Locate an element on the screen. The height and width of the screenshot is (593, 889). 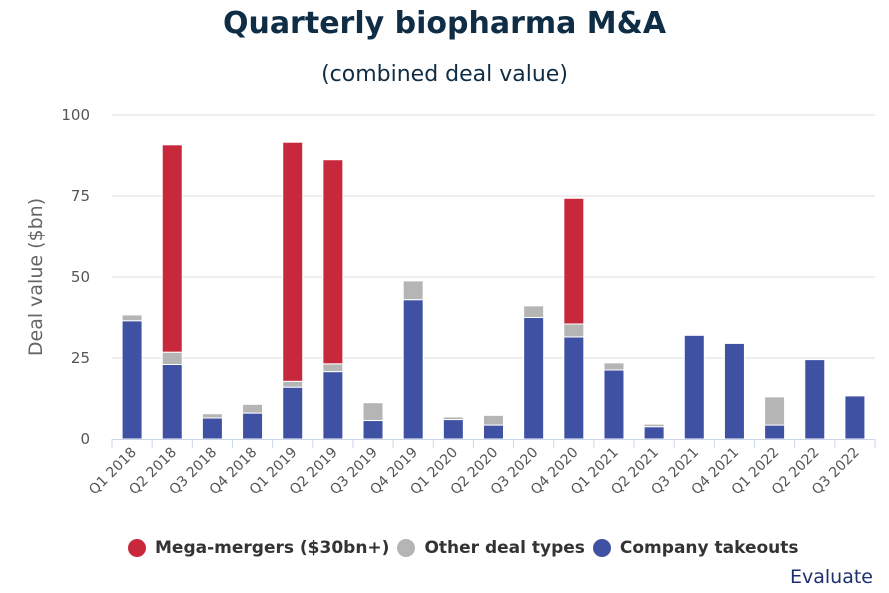
legend-item-company-takeouts: Company takeouts is located at coordinates (695, 548).